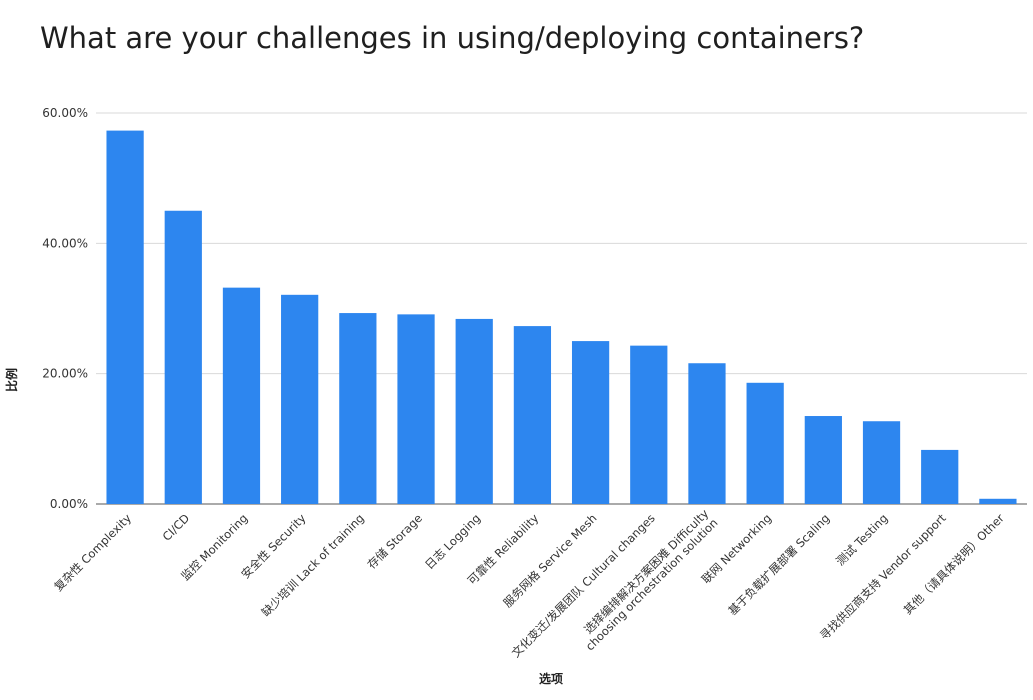 Image resolution: width=1033 pixels, height=700 pixels. What do you see at coordinates (65, 308) in the screenshot?
I see `y-axis-ticks: 0.00% 20.00% 40.00% 60.00%` at bounding box center [65, 308].